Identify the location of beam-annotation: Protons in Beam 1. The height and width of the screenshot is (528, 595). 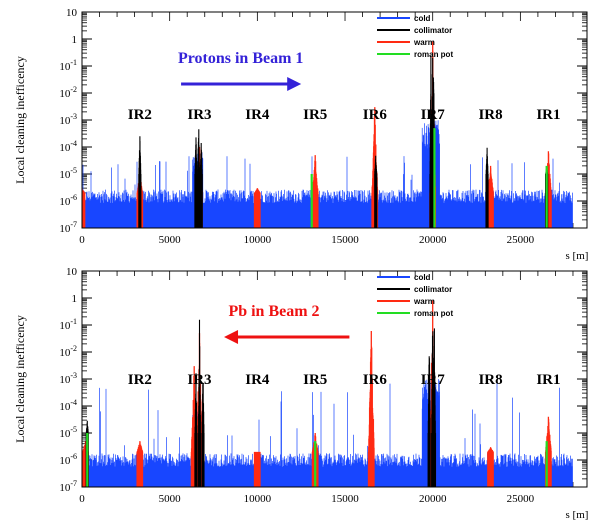
(240, 70).